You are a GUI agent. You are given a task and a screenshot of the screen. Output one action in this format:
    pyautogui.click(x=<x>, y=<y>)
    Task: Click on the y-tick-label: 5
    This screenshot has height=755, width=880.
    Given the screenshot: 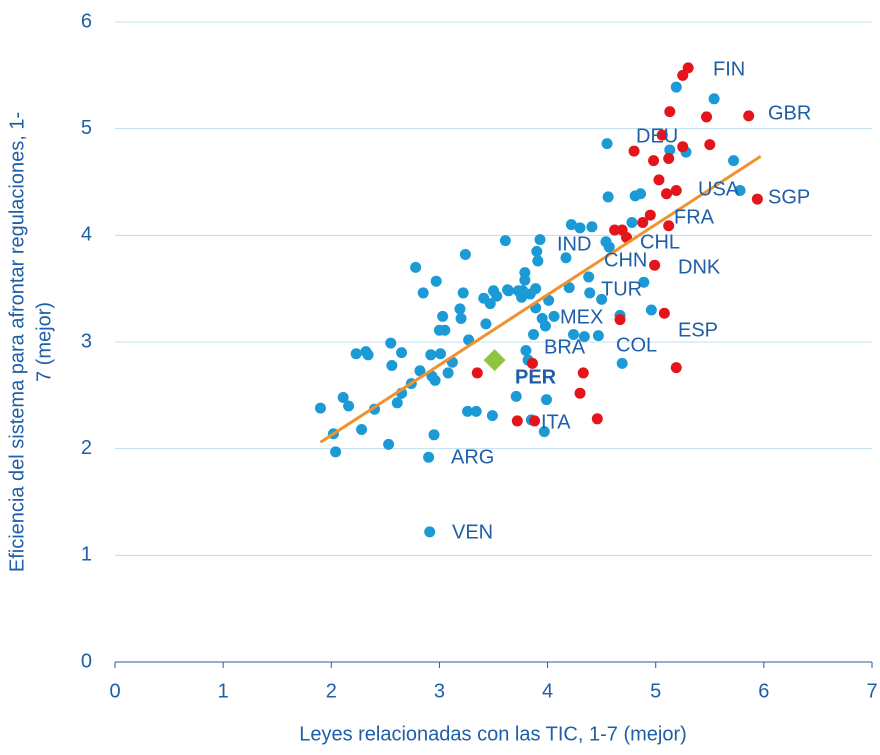 What is the action you would take?
    pyautogui.click(x=86, y=128)
    